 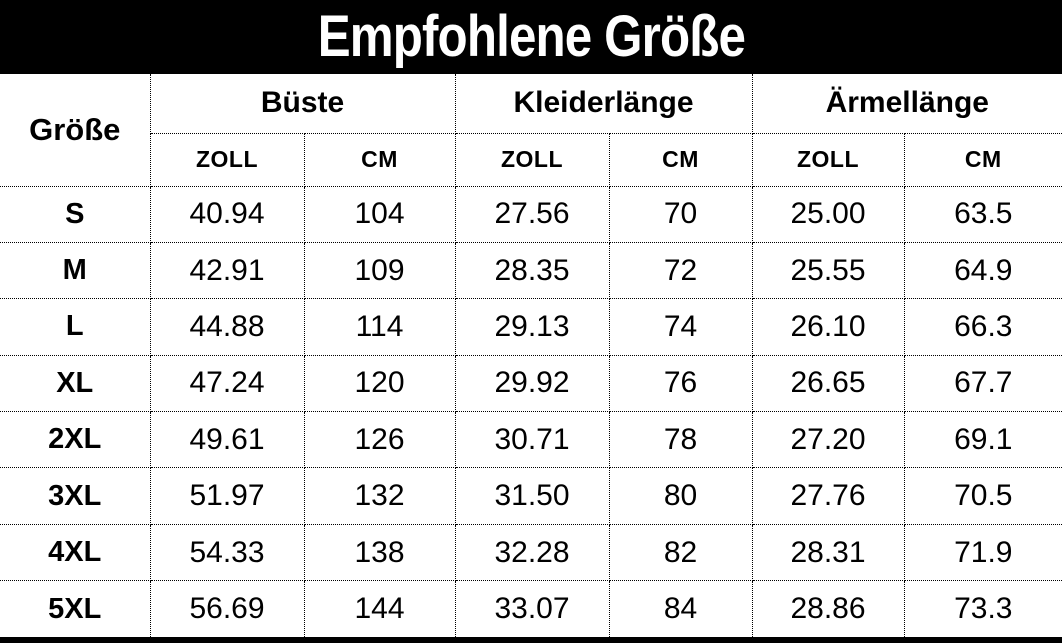 What do you see at coordinates (603, 104) in the screenshot?
I see `header-dress-length: Kleiderlänge` at bounding box center [603, 104].